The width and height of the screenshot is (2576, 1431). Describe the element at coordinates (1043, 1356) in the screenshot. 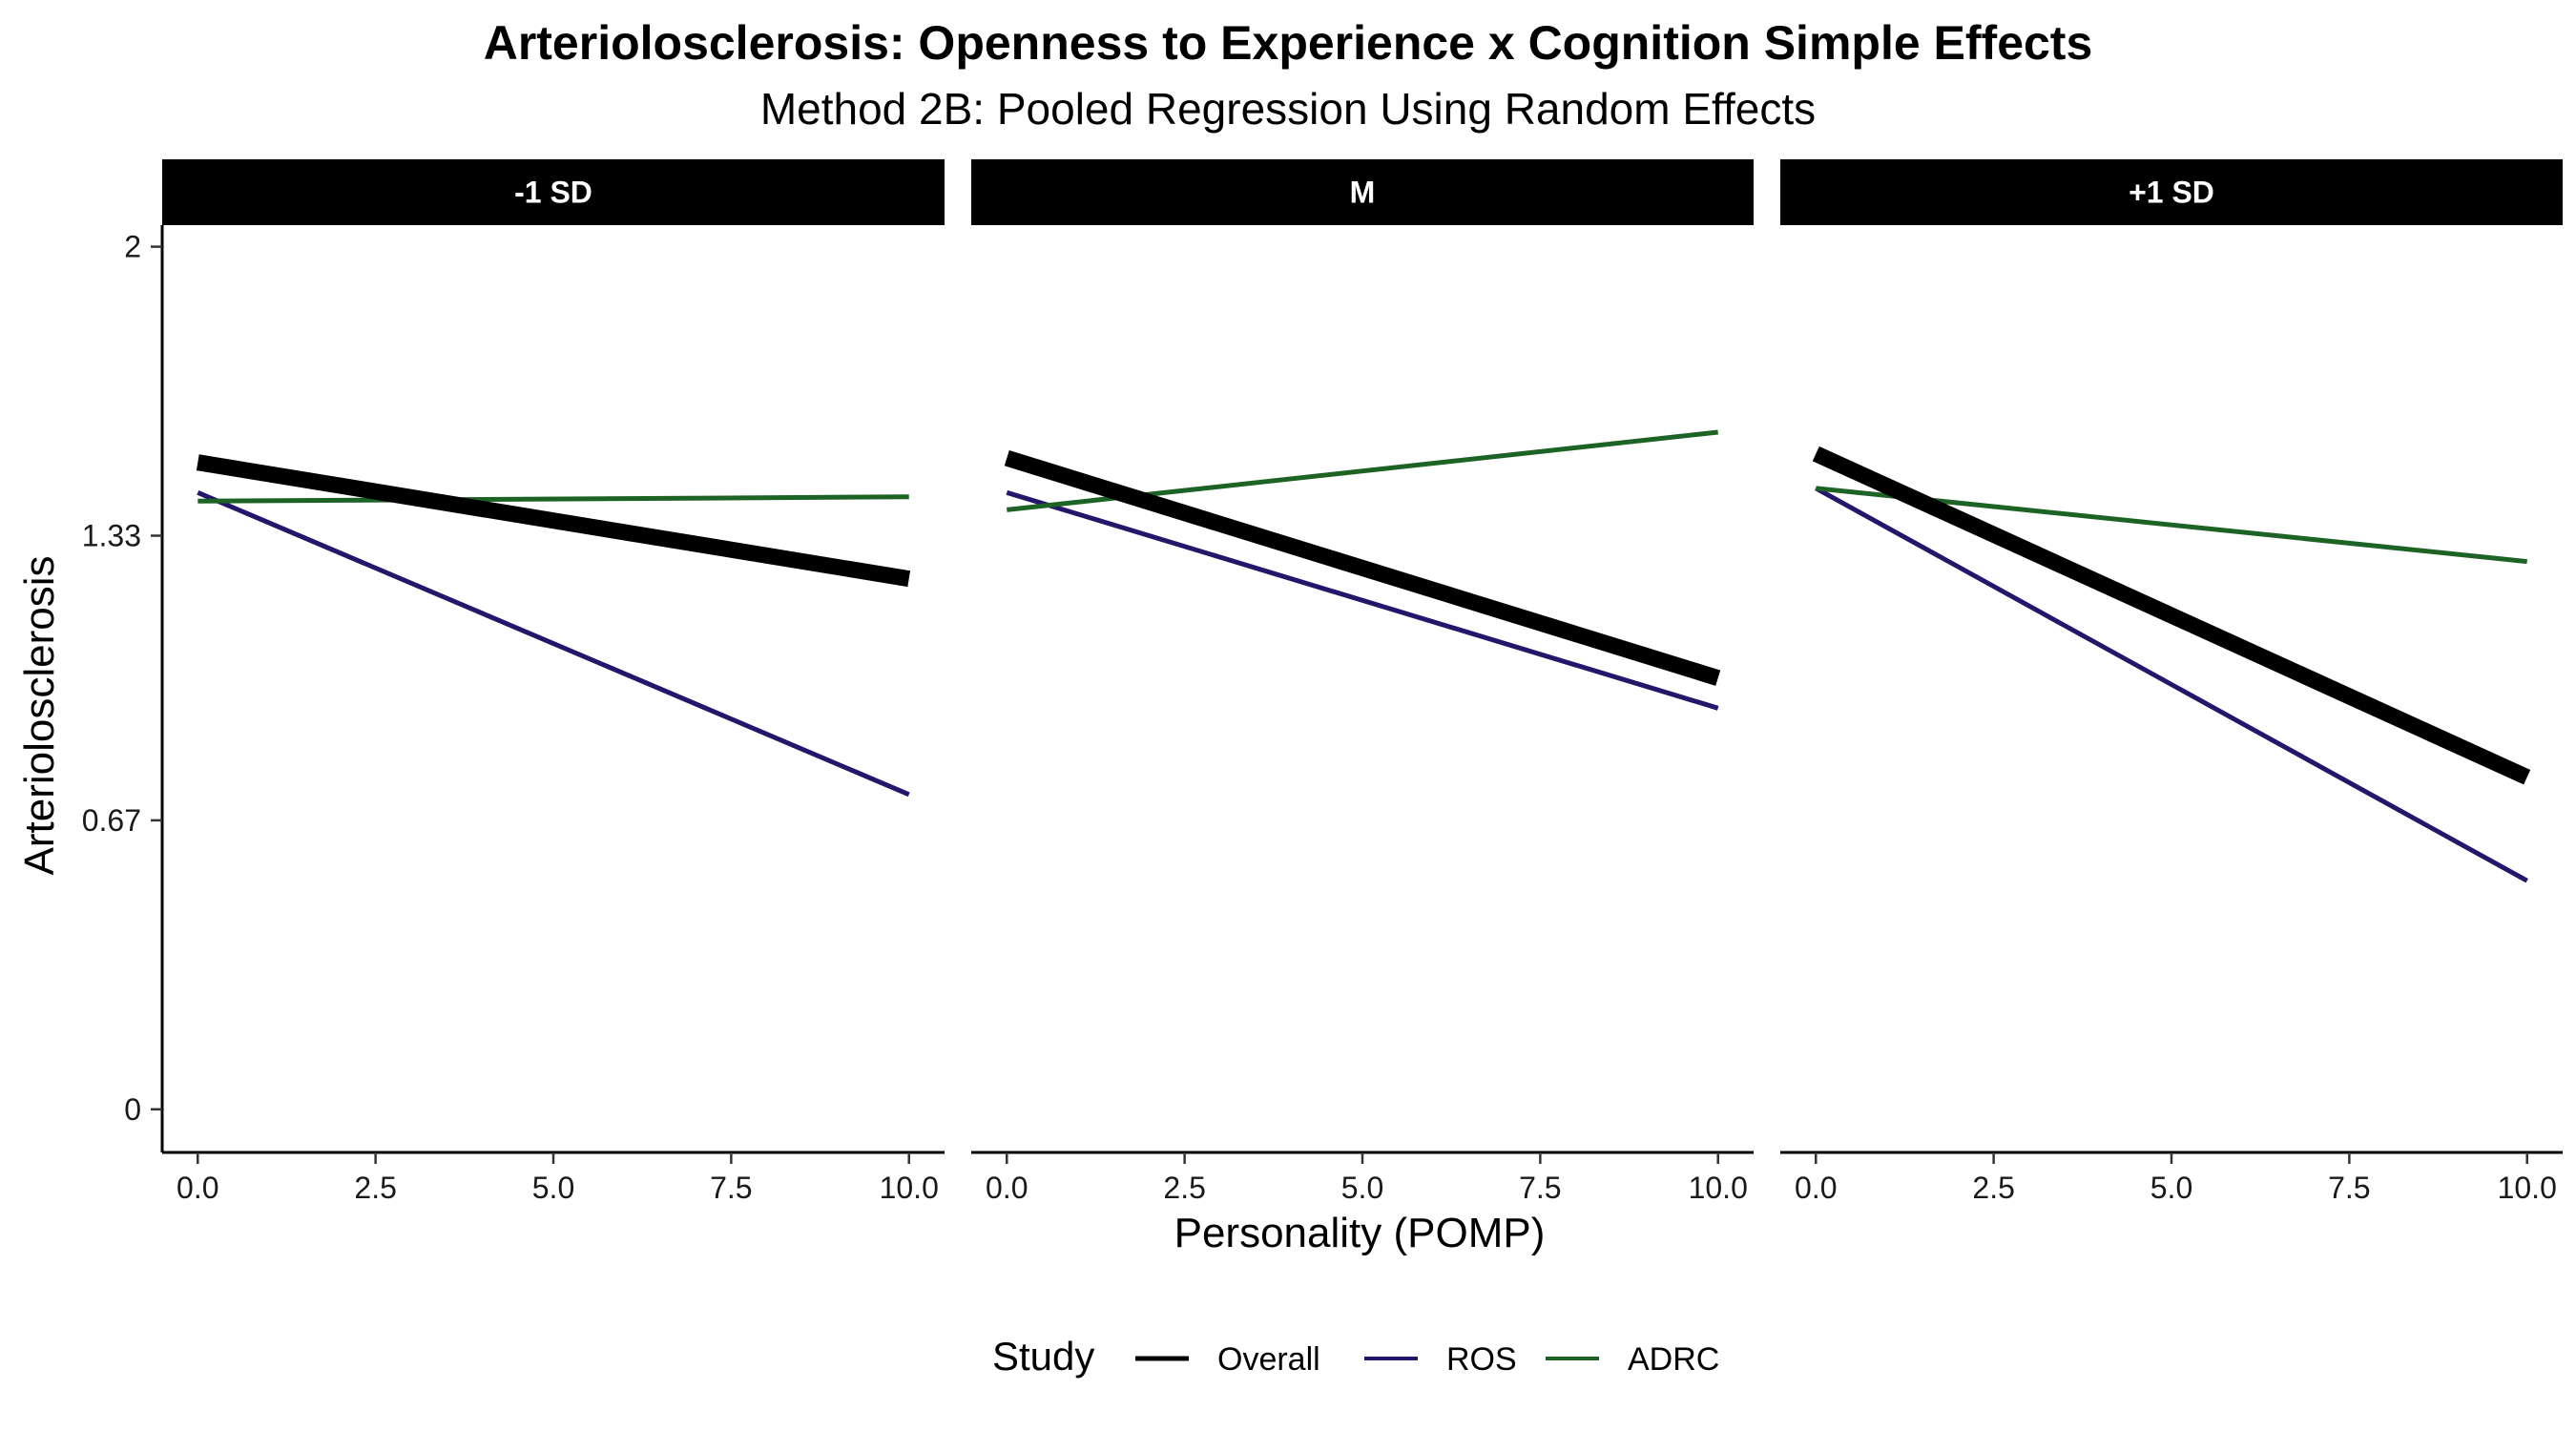

I see `legend-title: Study` at that location.